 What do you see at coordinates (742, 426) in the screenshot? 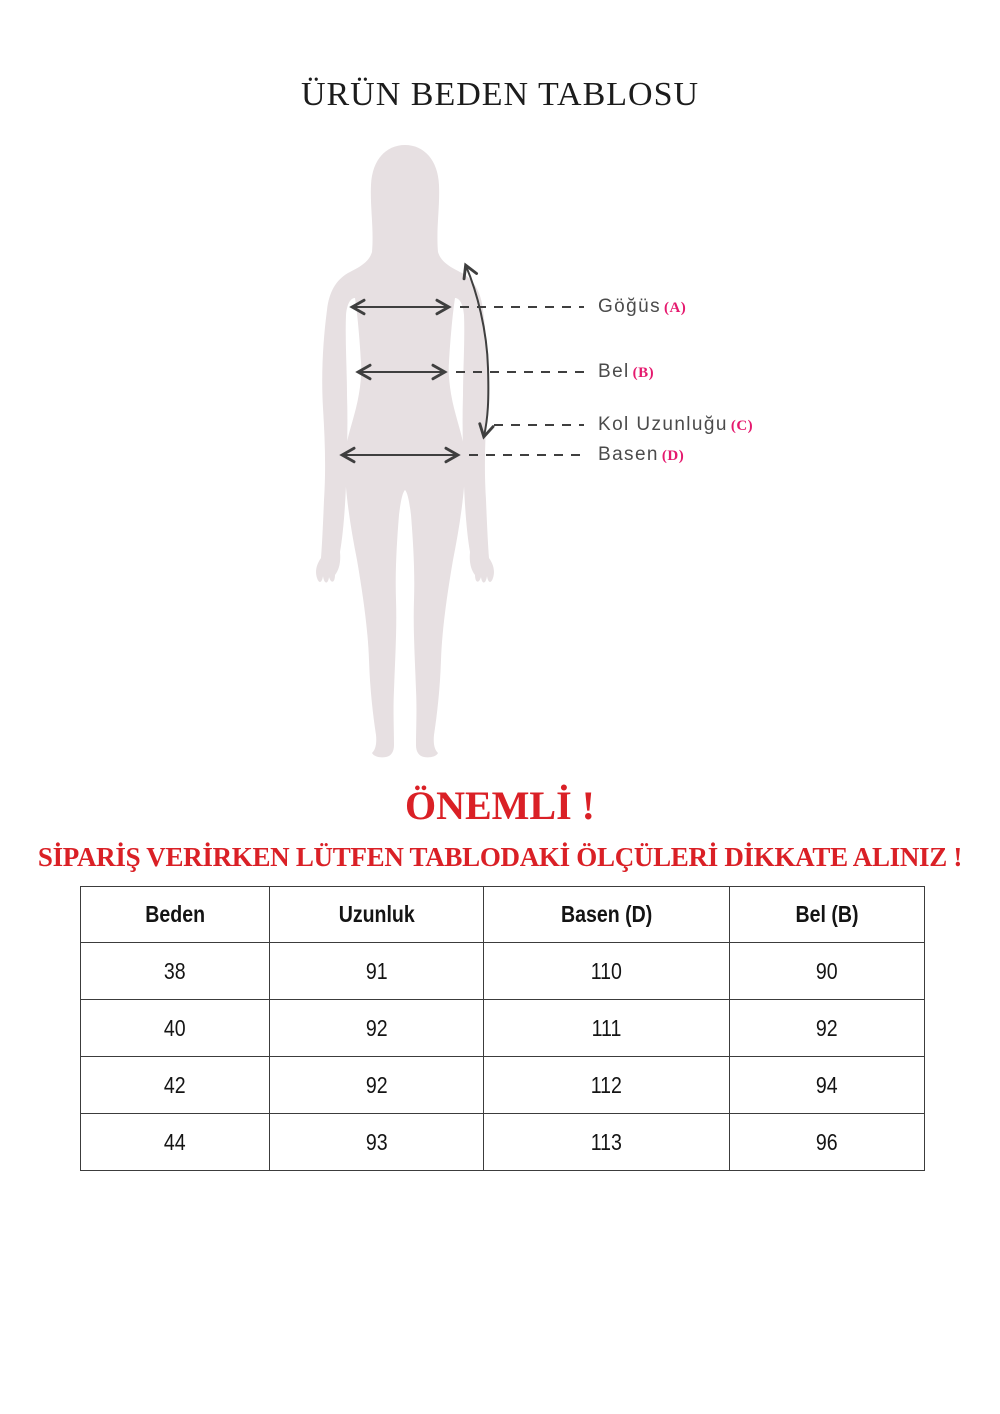
I see `measurement-letter: (C)` at bounding box center [742, 426].